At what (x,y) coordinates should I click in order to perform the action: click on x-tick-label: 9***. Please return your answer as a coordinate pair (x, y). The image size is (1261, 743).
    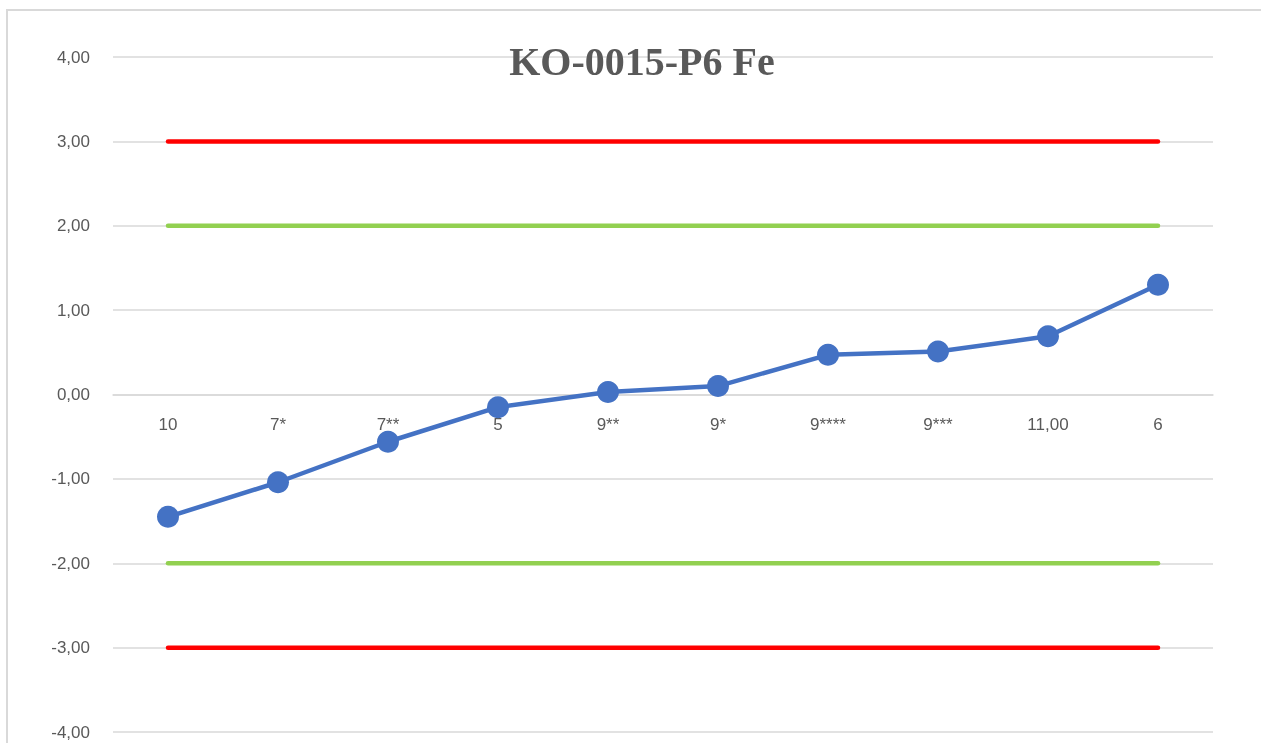
    Looking at the image, I should click on (938, 424).